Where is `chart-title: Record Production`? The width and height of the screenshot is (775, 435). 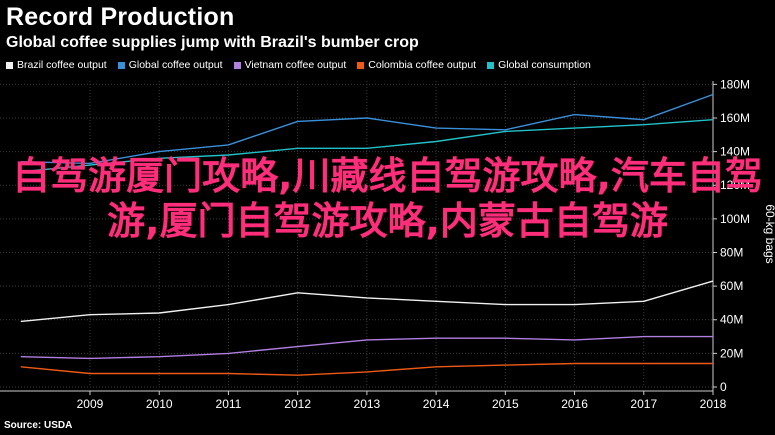
chart-title: Record Production is located at coordinates (120, 17).